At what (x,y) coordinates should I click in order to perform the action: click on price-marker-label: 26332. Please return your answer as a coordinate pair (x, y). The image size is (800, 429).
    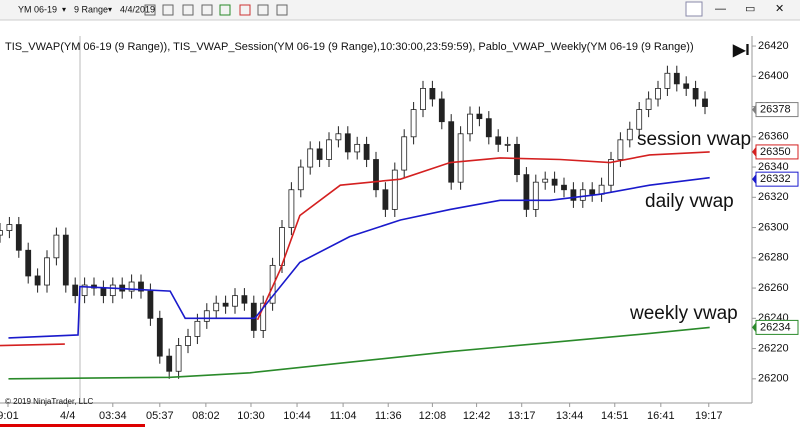
    Looking at the image, I should click on (775, 179).